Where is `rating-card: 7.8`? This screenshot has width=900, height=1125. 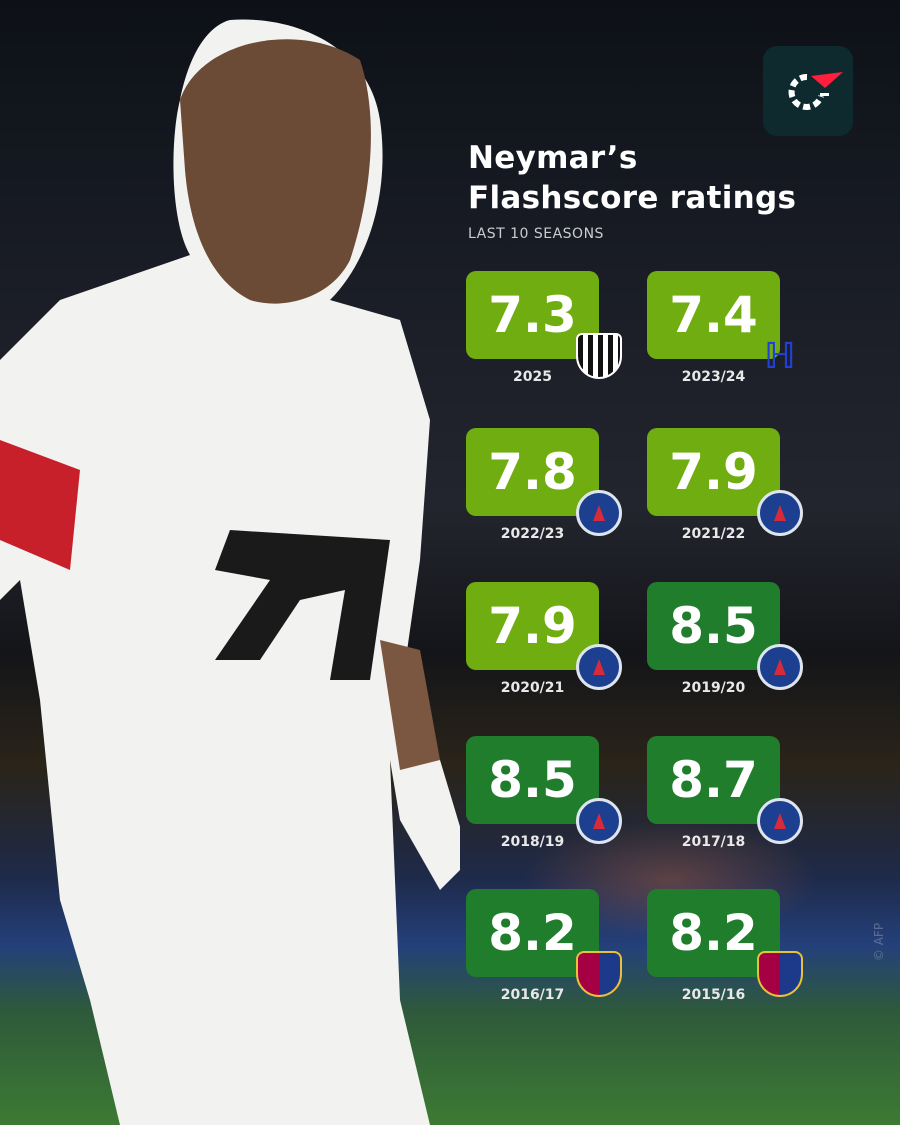
rating-card: 7.8 is located at coordinates (532, 472).